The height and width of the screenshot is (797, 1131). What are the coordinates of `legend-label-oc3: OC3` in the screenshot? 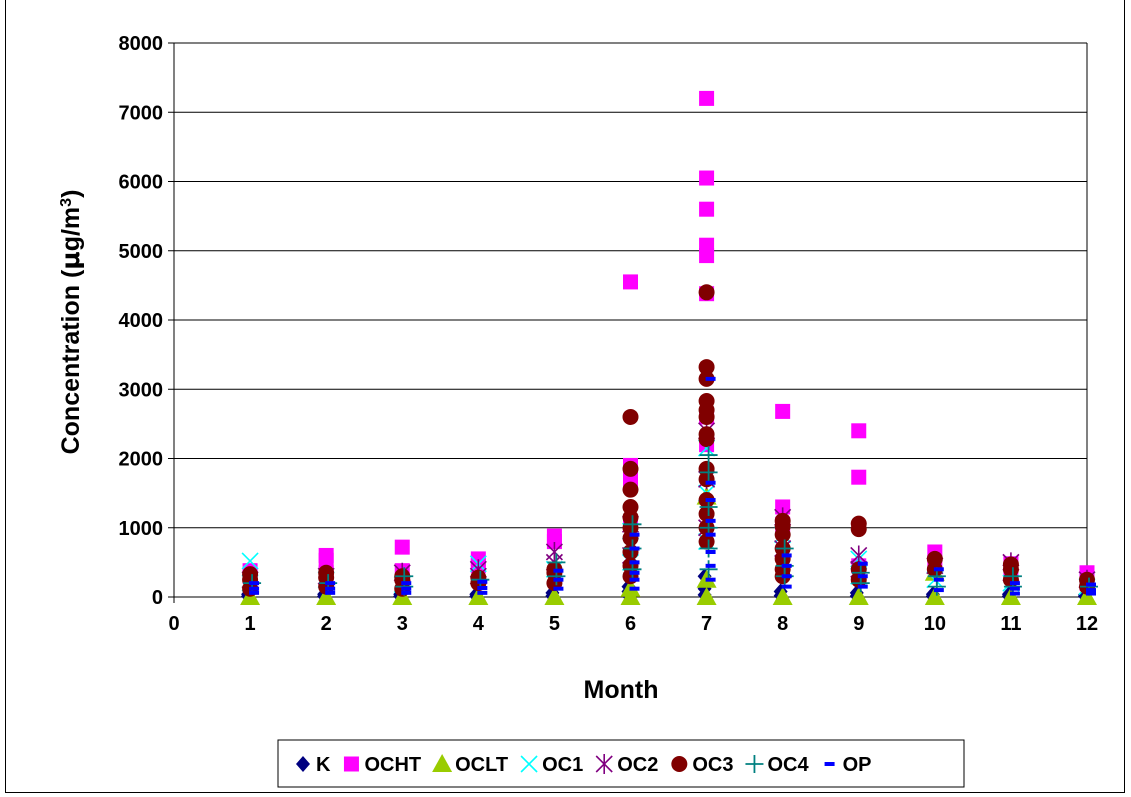 It's located at (712, 765).